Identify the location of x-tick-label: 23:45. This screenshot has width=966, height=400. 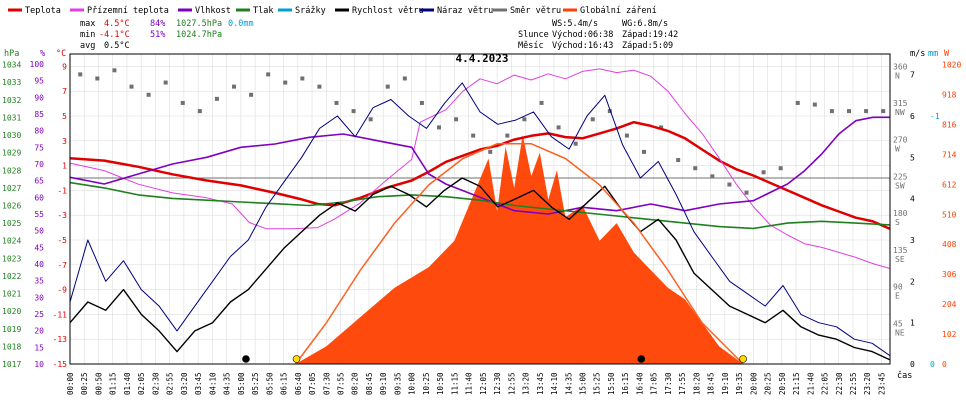
(881, 383).